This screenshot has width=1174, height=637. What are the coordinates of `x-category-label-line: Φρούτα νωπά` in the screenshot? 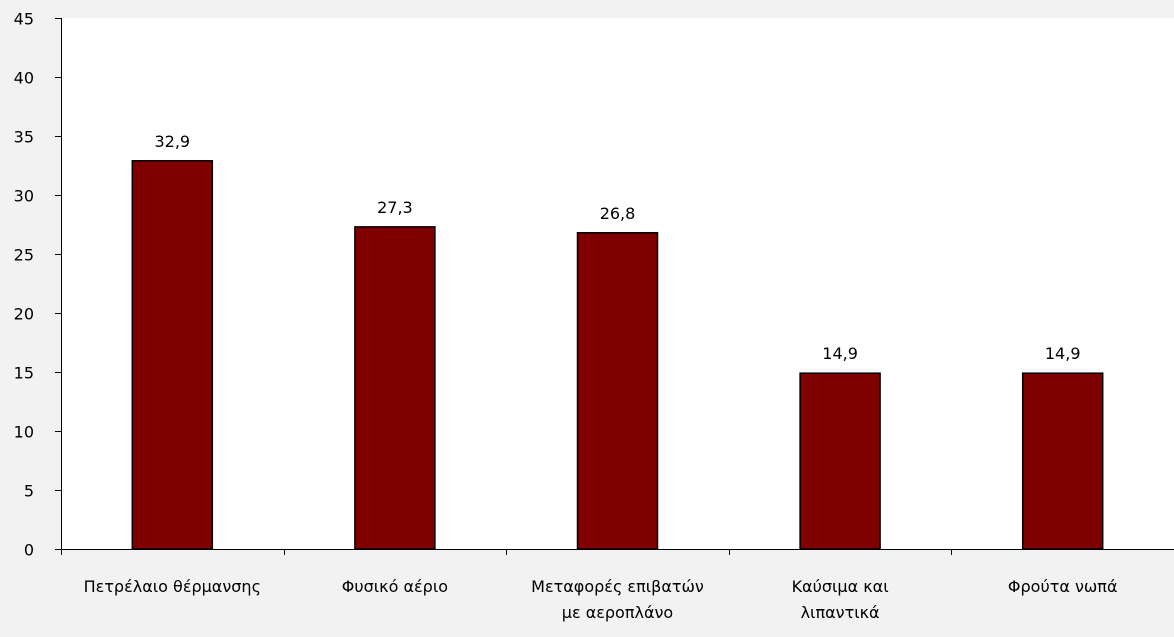 It's located at (1063, 586).